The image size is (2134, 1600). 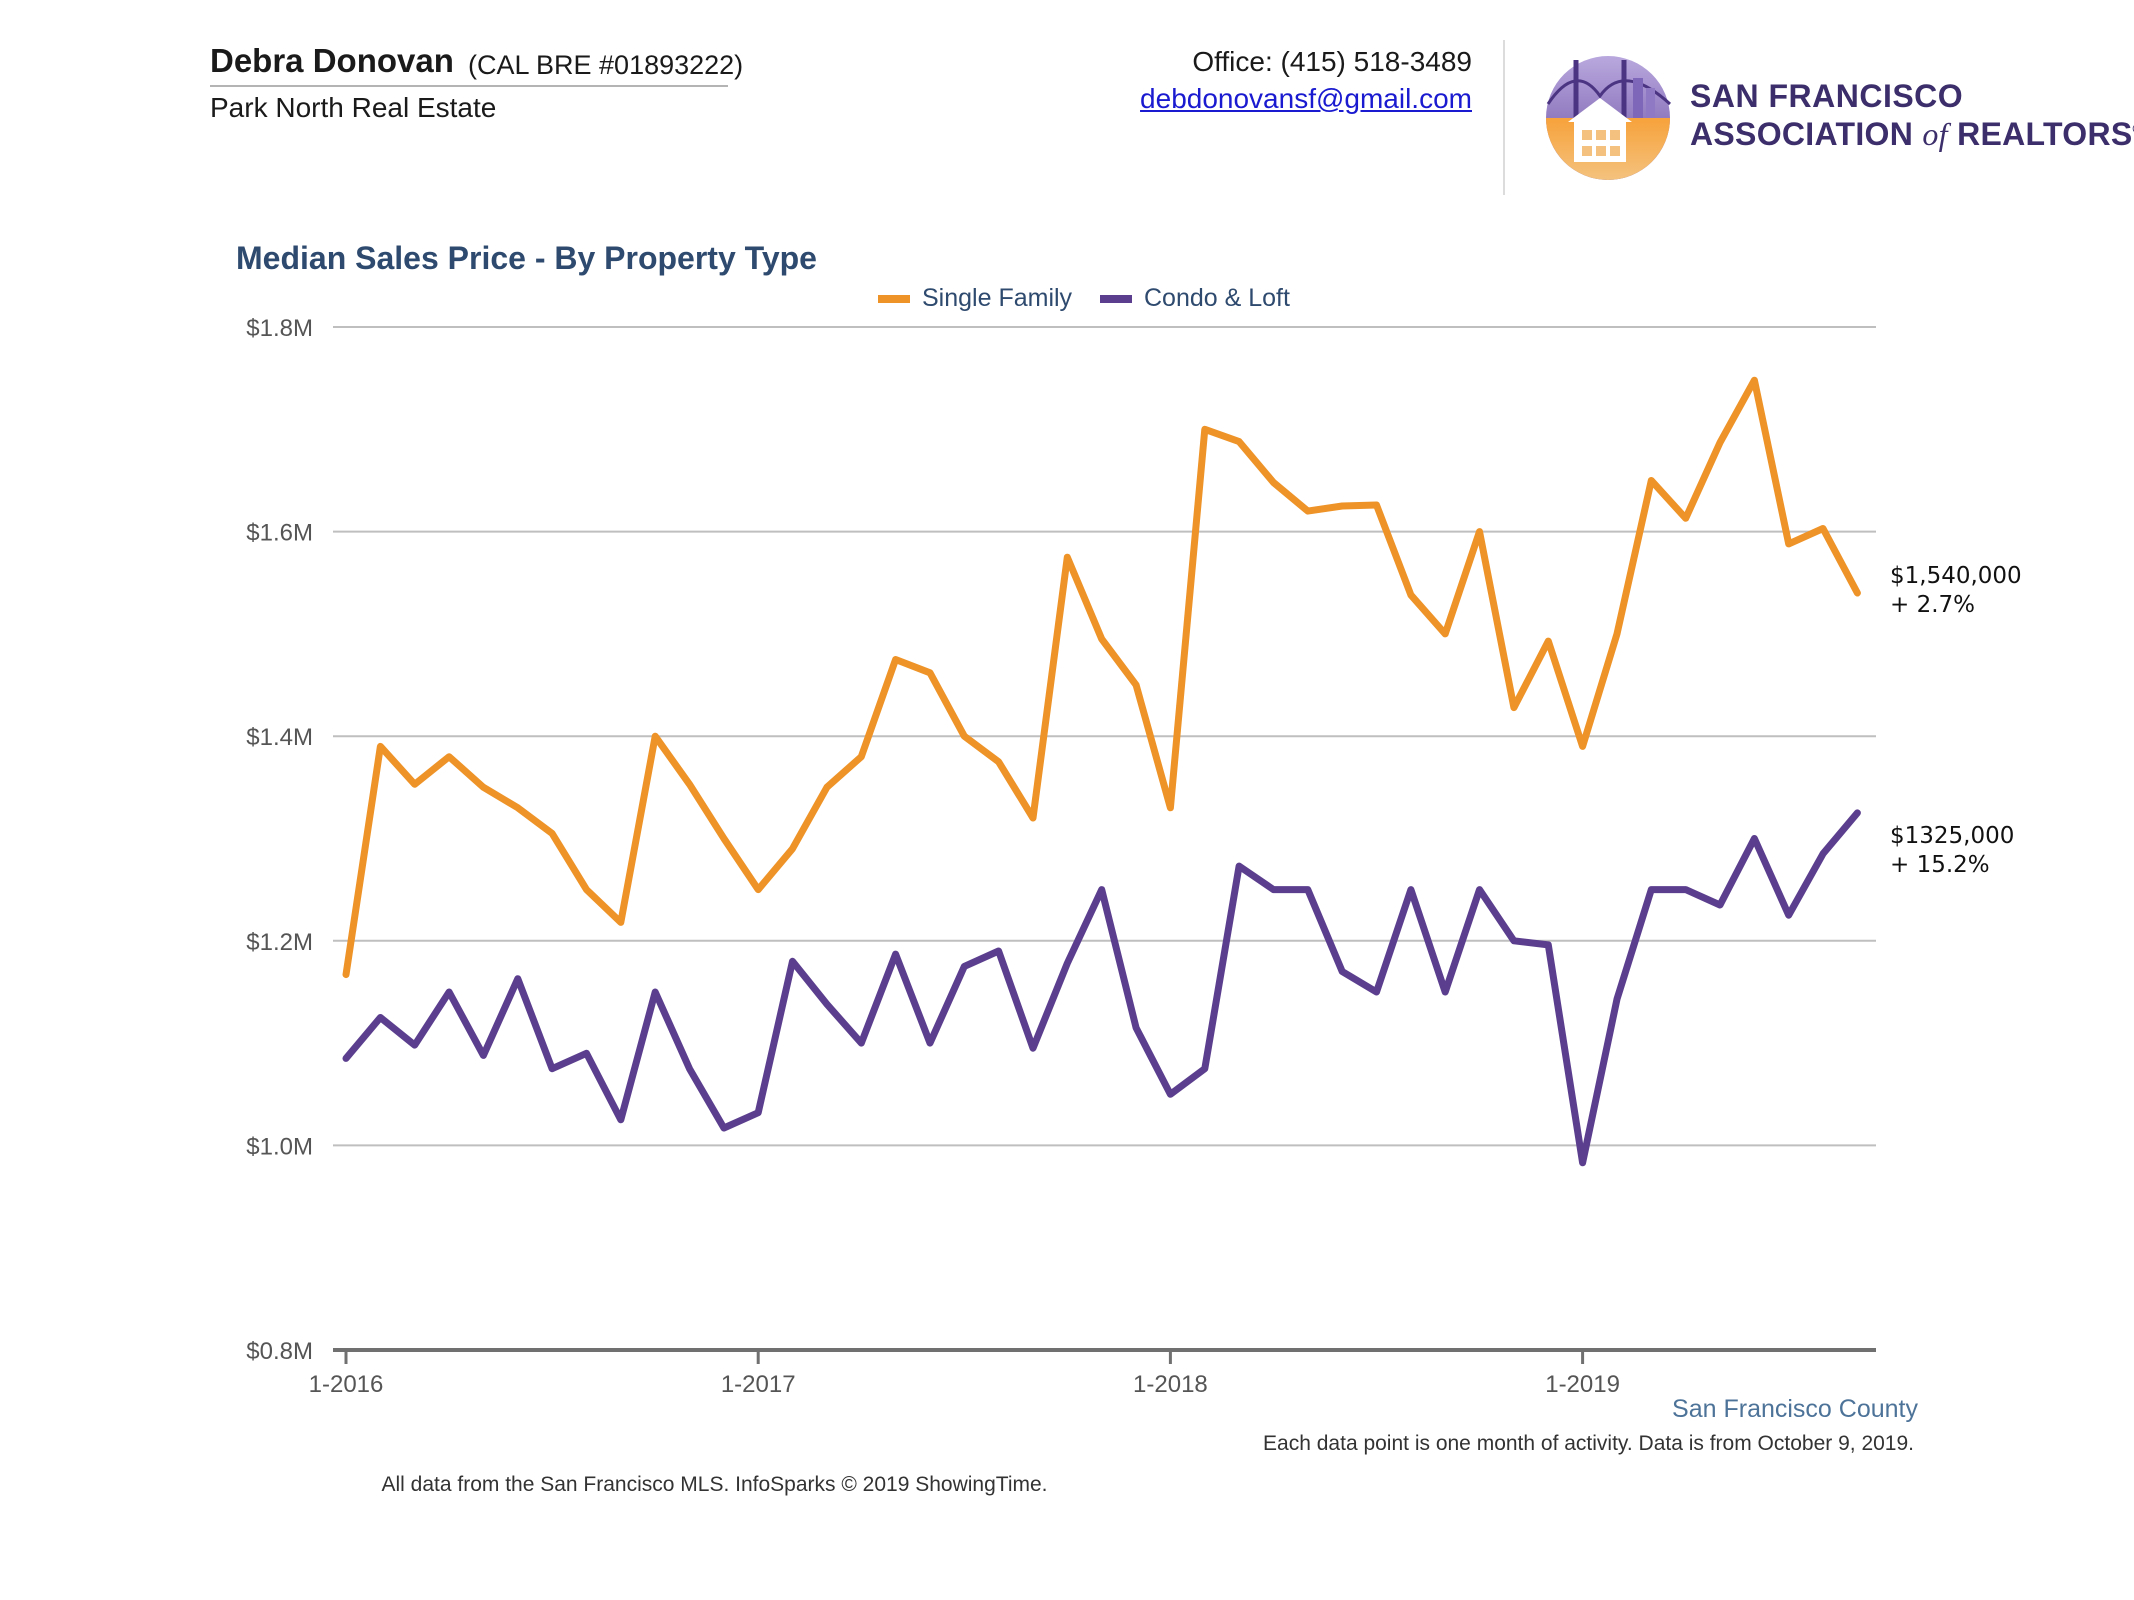 What do you see at coordinates (1217, 298) in the screenshot?
I see `legend-label-condo-loft: Condo & Loft` at bounding box center [1217, 298].